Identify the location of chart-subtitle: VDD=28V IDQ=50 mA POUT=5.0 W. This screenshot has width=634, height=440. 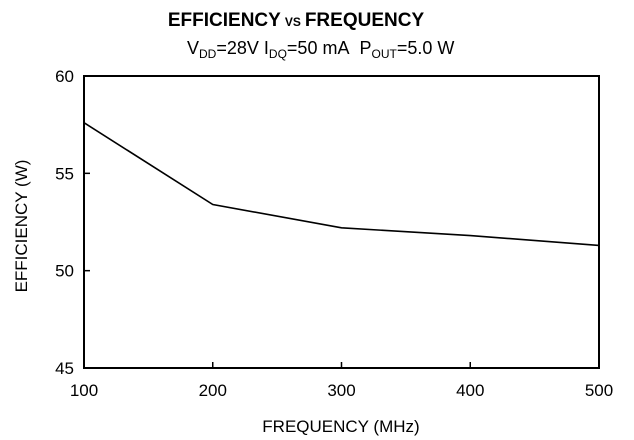
(320, 49).